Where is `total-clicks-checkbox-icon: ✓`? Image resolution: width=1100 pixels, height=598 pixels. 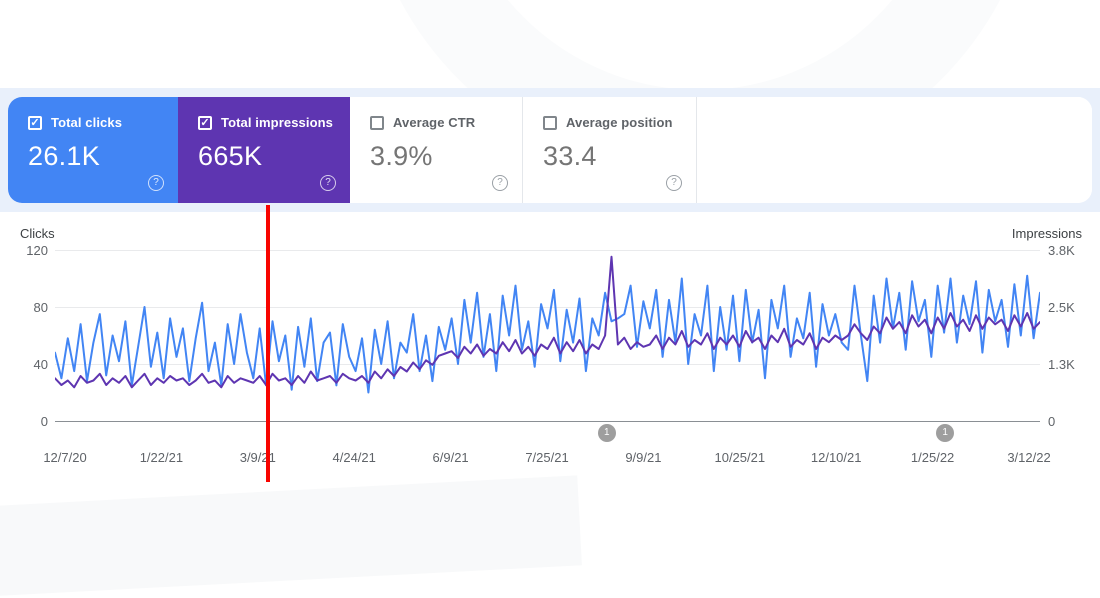 total-clicks-checkbox-icon: ✓ is located at coordinates (35, 122).